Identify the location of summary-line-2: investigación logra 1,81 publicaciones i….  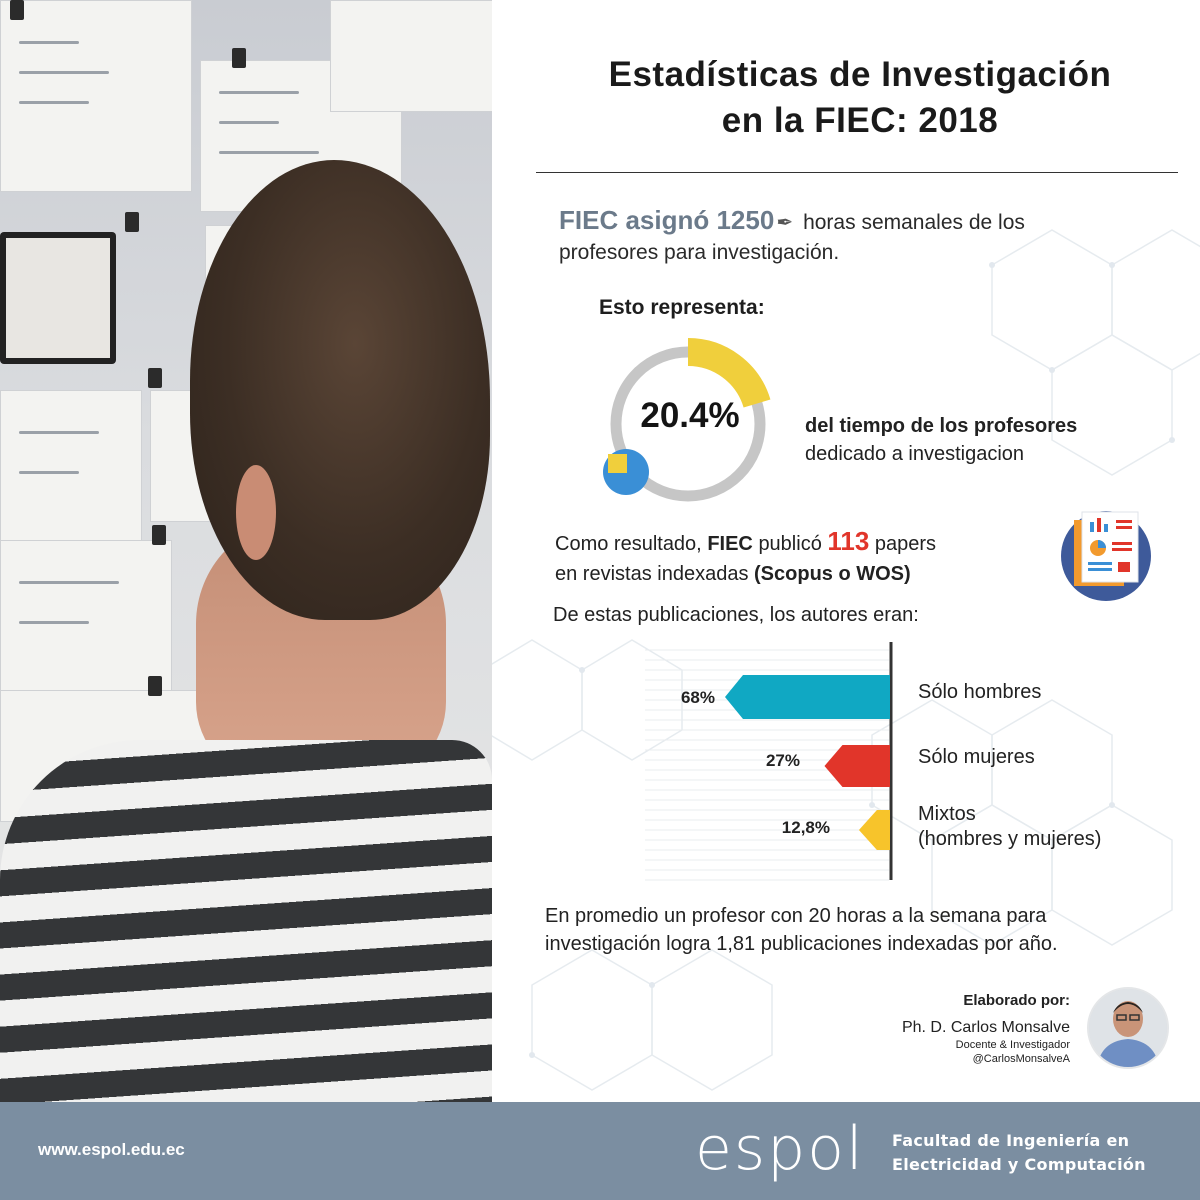
(801, 944).